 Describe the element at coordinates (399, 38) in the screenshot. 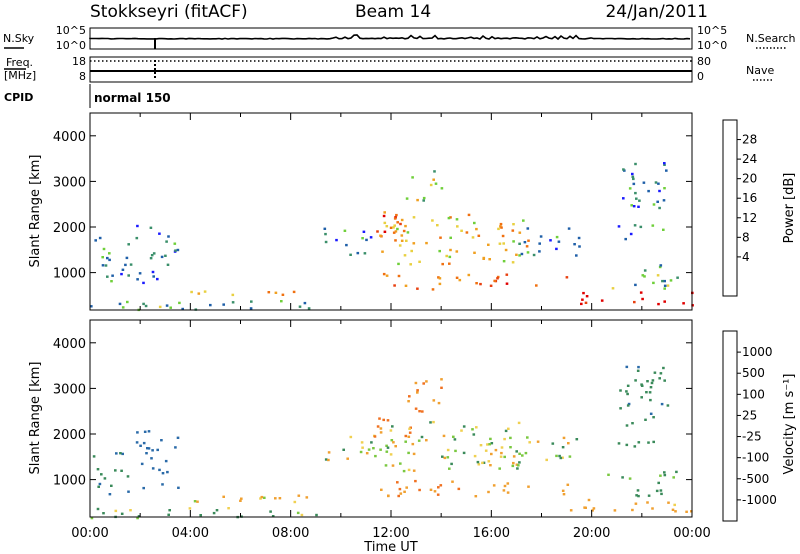

I see `noise-panel: N.Sky 10^5 10^0 10^5 10^0 N.Search` at that location.